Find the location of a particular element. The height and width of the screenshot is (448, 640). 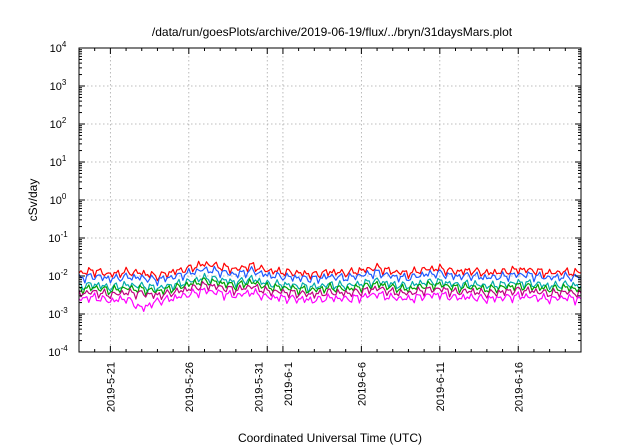

y-tick-label: 10² is located at coordinates (58, 123).